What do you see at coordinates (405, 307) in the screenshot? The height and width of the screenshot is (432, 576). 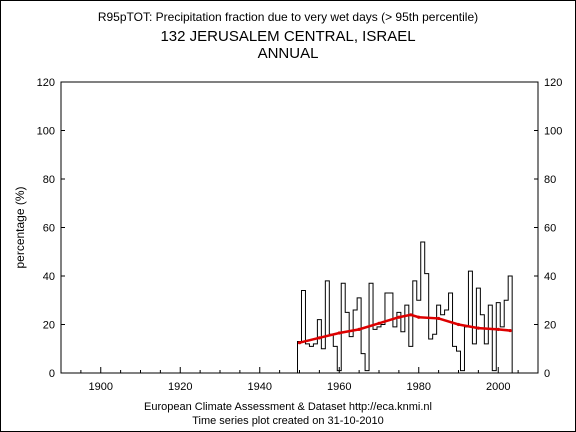 I see `annual-series-line` at bounding box center [405, 307].